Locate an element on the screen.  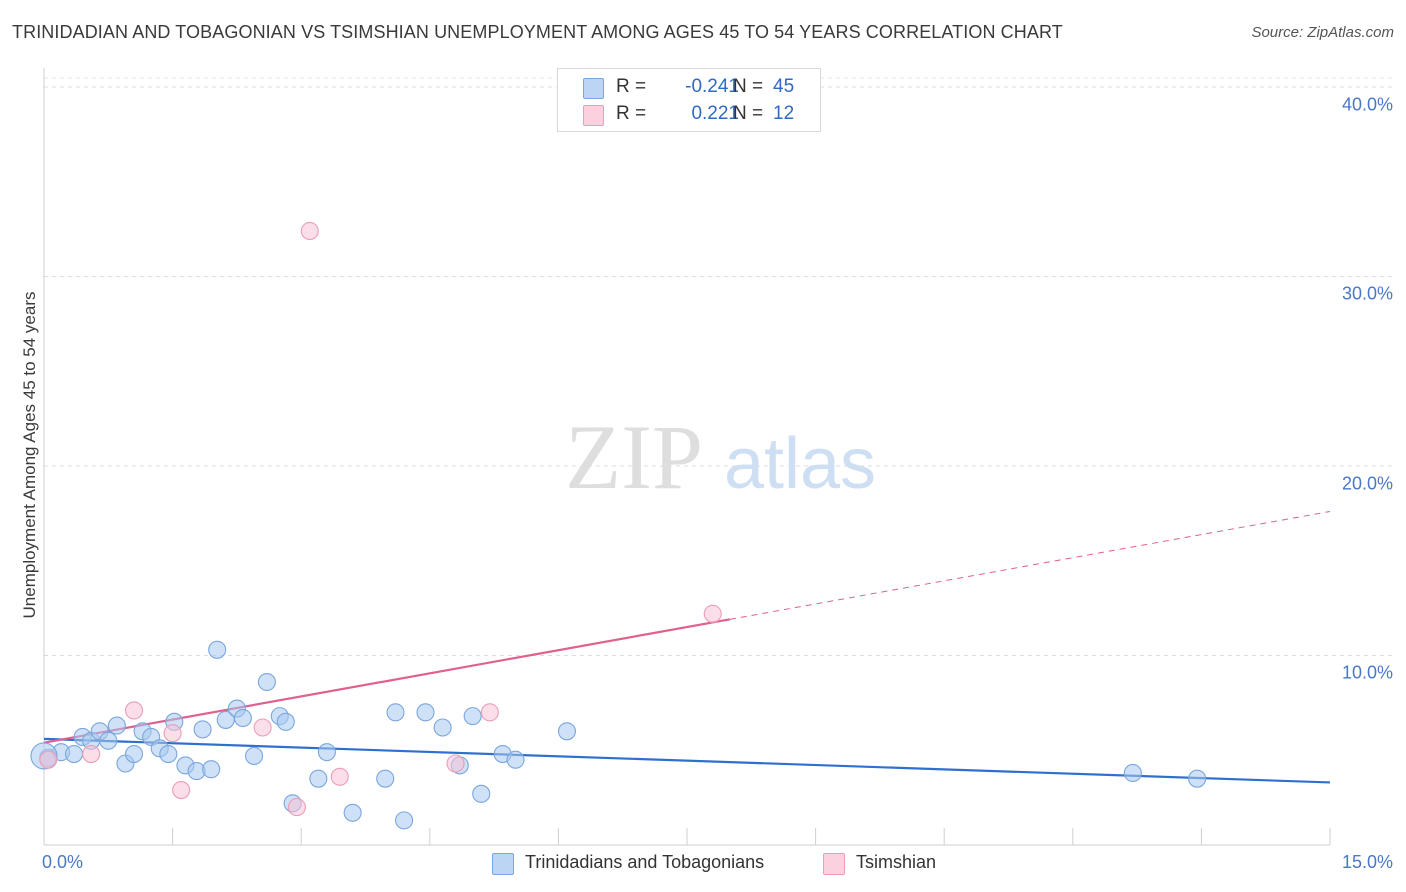
stats-swatch-trinidadian is located at coordinates (593, 88).